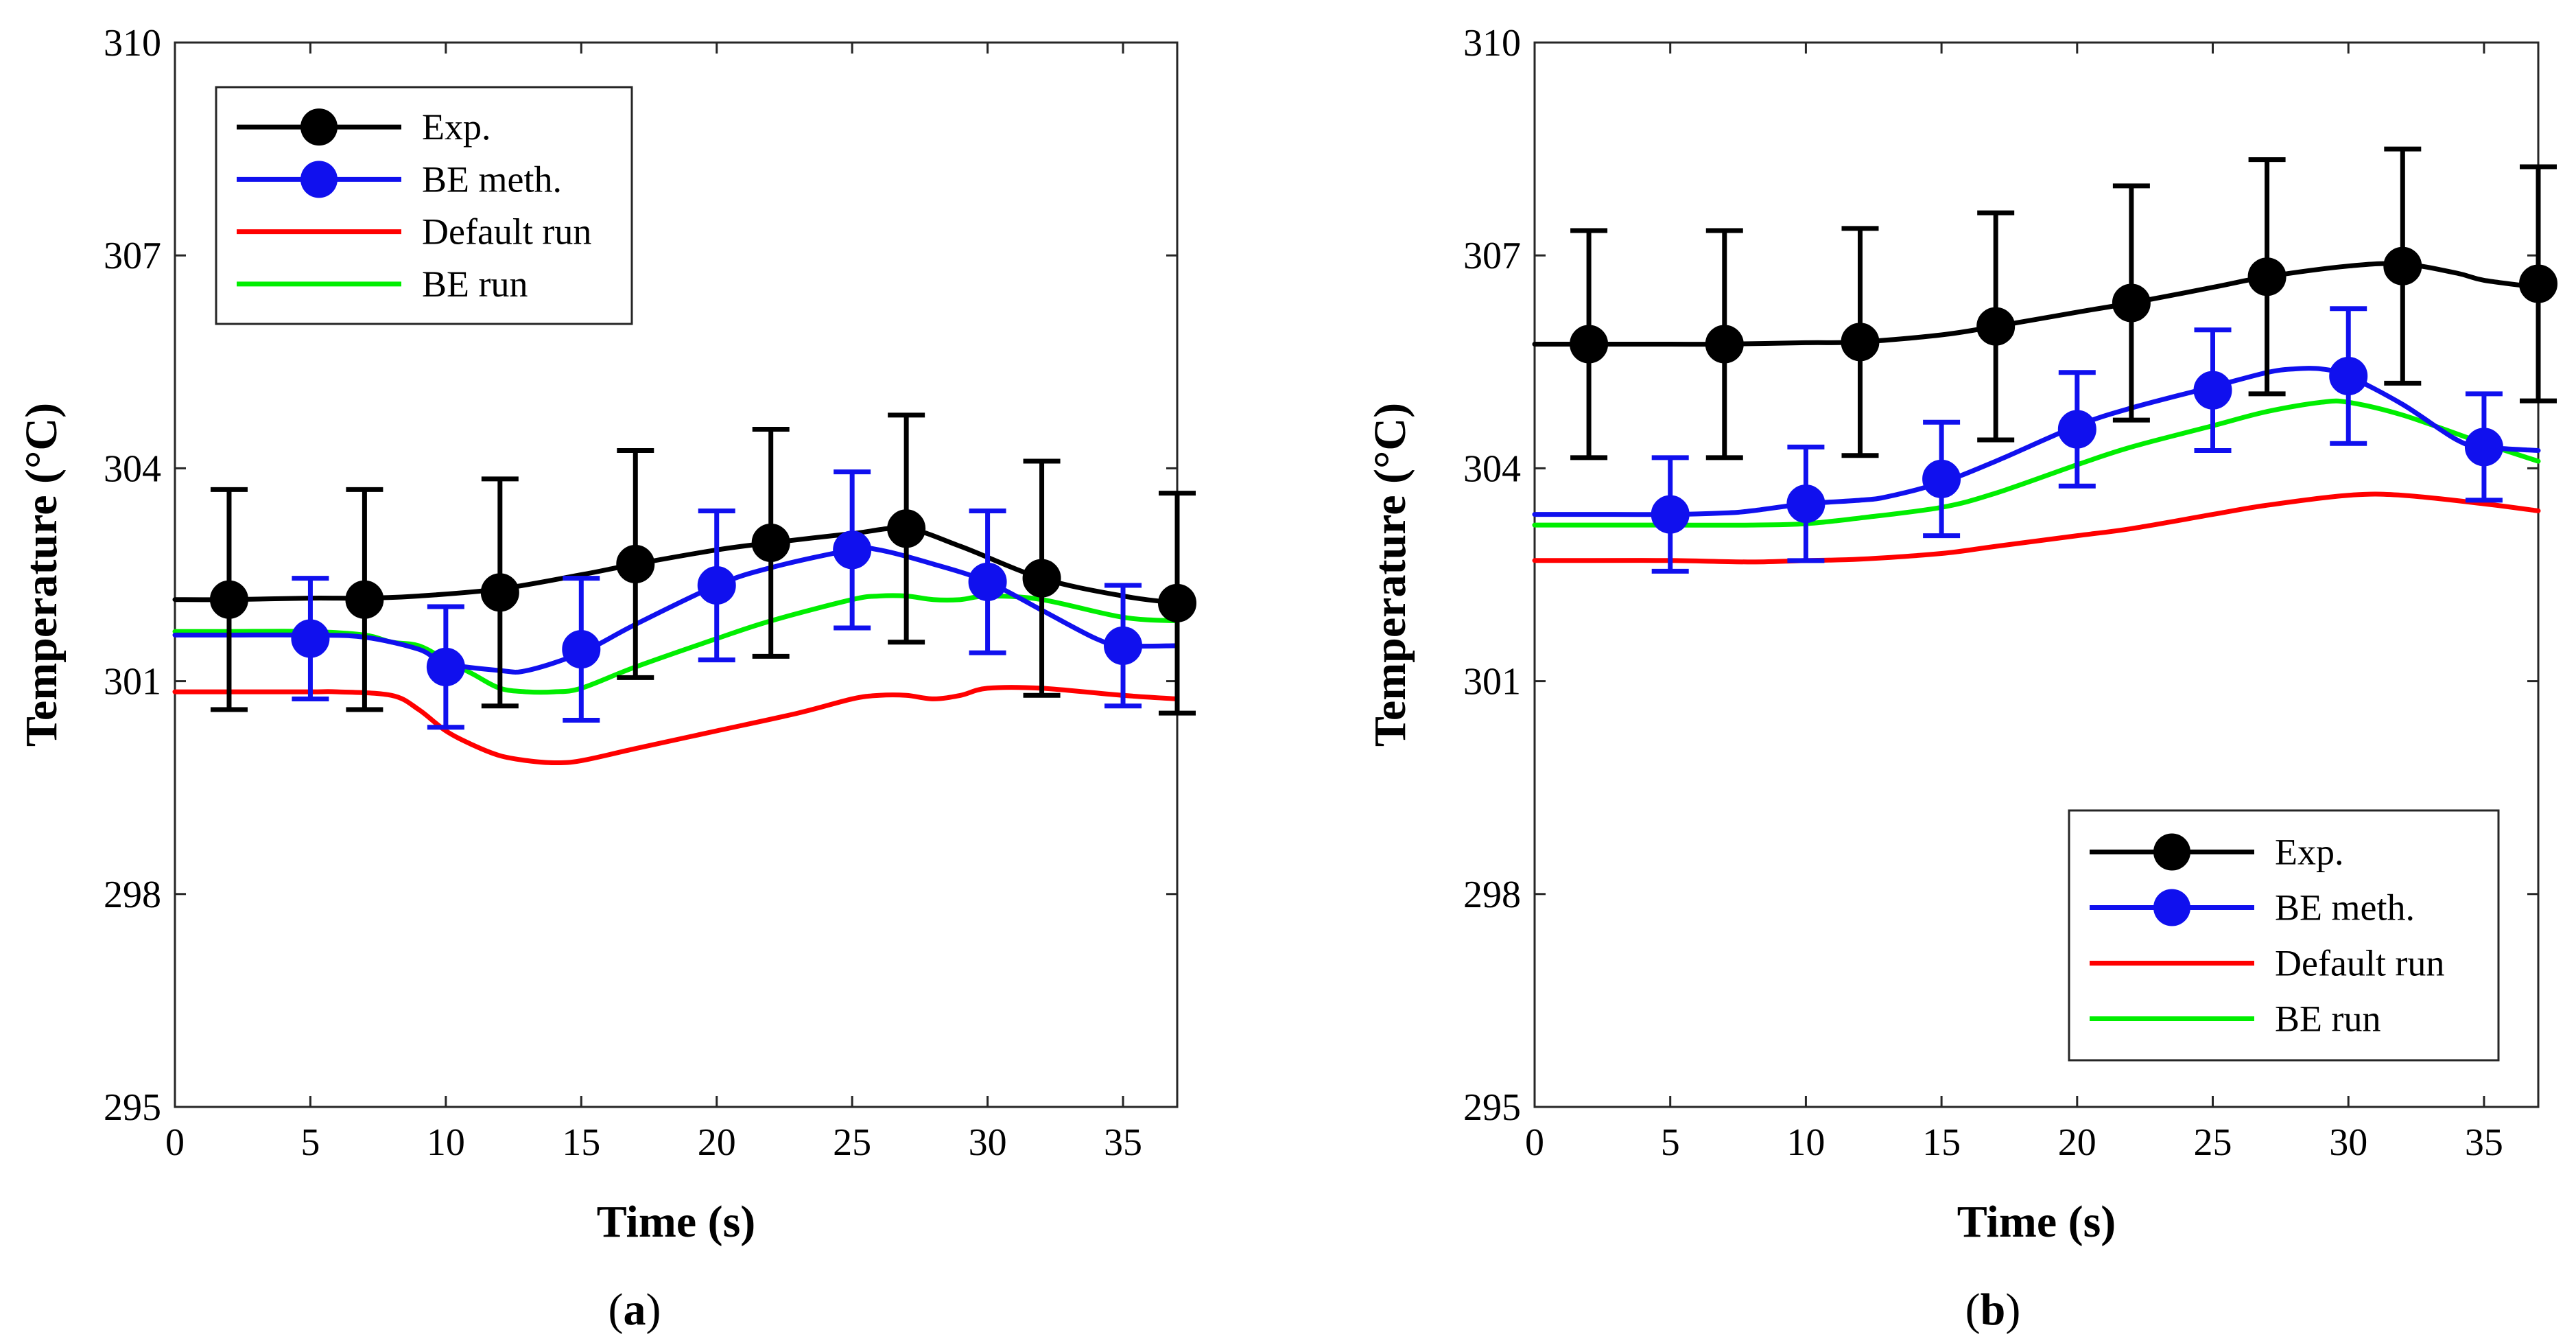 This screenshot has height=1343, width=2576. I want to click on panel-label: (a), so click(634, 1310).